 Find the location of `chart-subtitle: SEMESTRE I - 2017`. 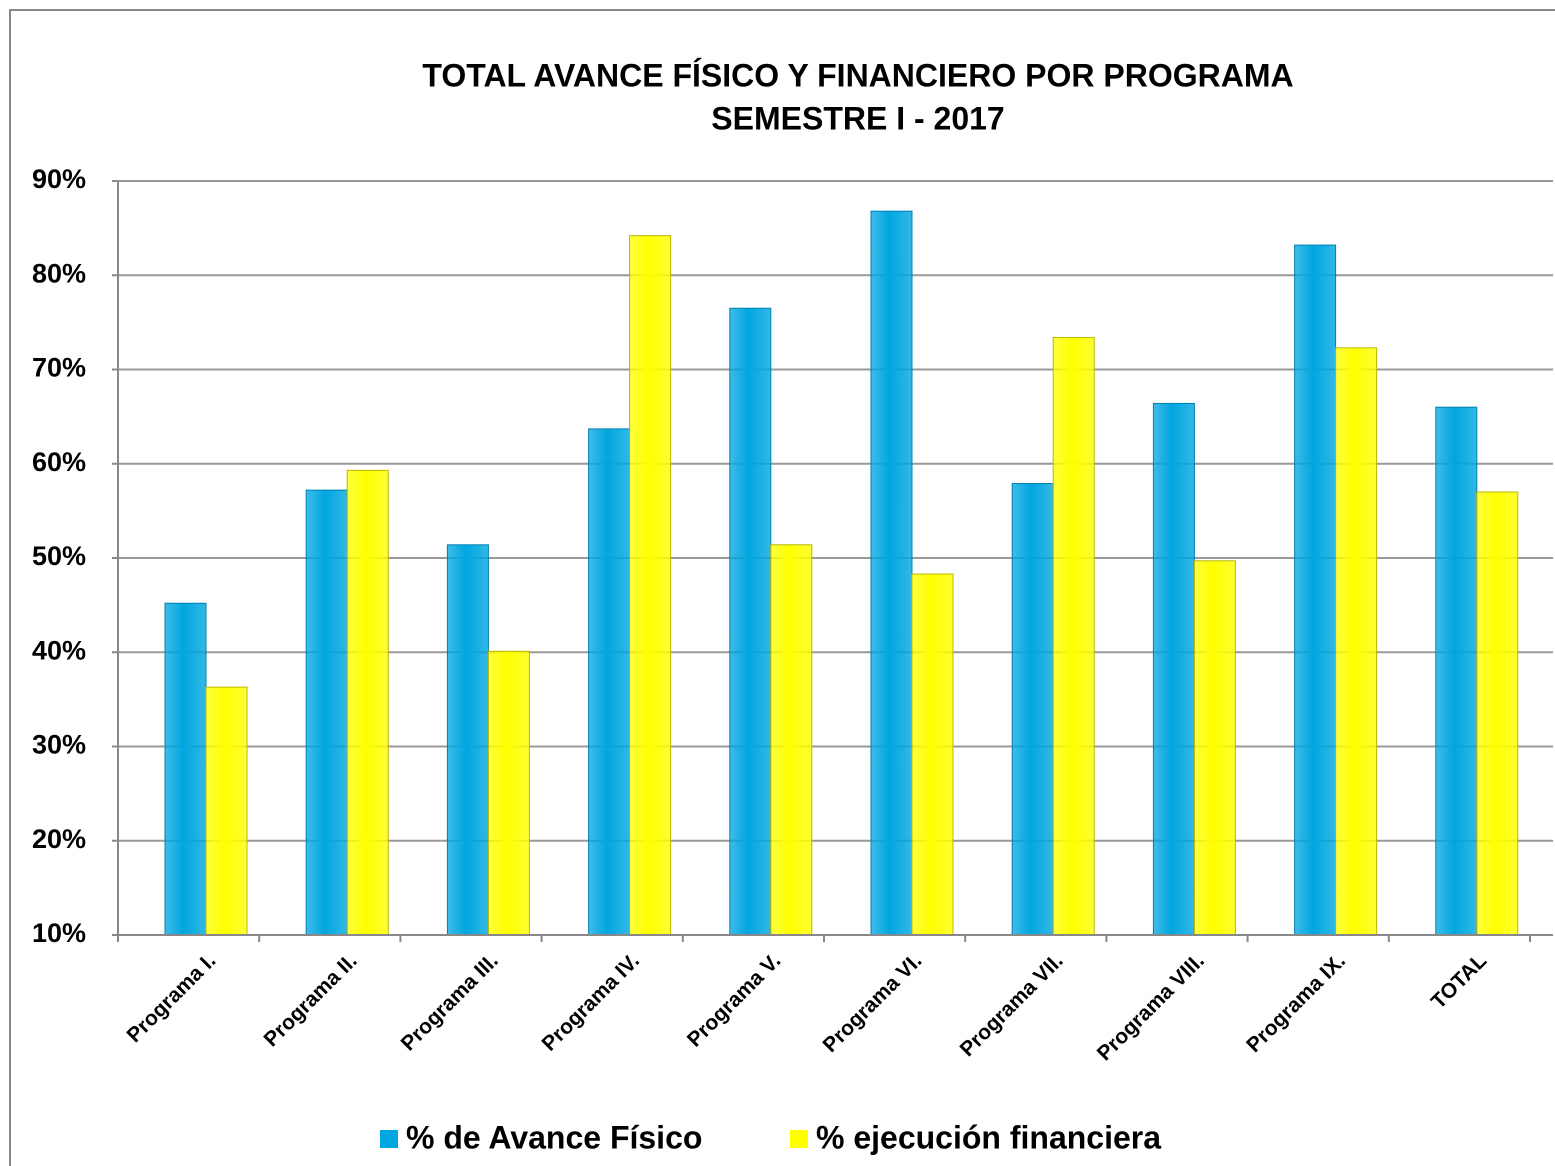

chart-subtitle: SEMESTRE I - 2017 is located at coordinates (857, 118).